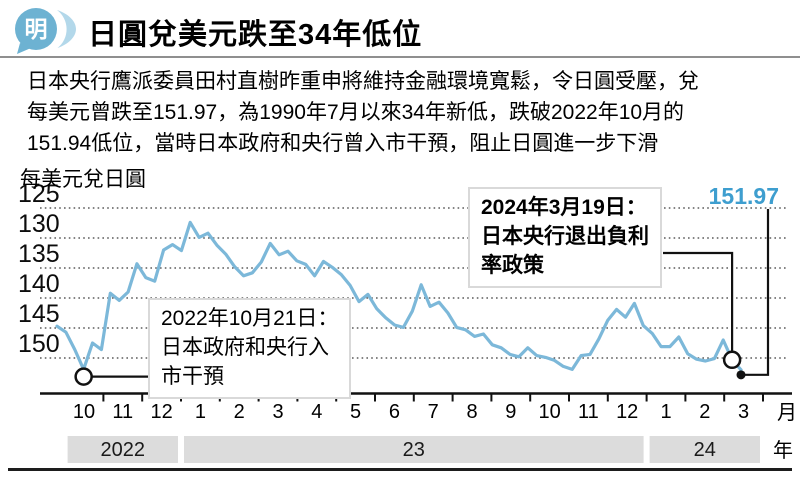  What do you see at coordinates (698, 301) in the screenshot?
I see `annotation-connector` at bounding box center [698, 301].